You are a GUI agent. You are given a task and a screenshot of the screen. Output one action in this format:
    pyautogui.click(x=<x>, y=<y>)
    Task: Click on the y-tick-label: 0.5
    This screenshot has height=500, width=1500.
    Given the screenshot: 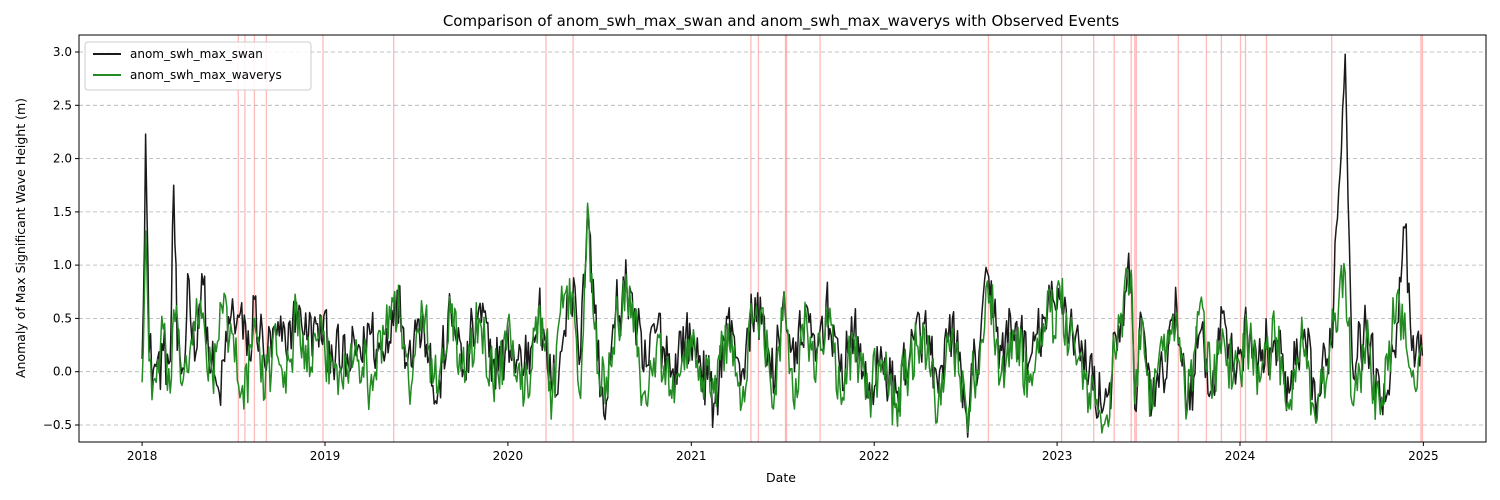 What is the action you would take?
    pyautogui.click(x=62, y=318)
    